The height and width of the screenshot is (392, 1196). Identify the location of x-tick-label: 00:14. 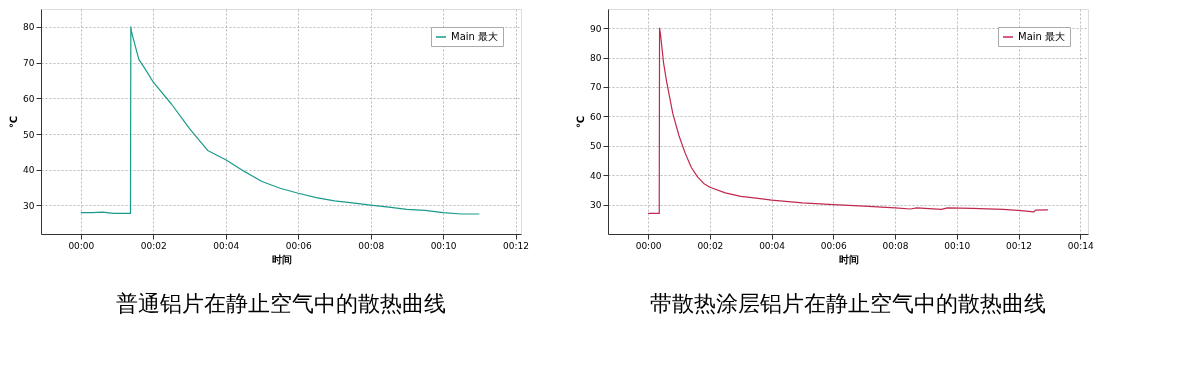
(1081, 245).